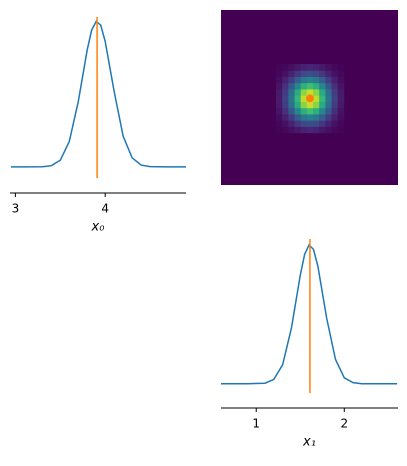 Image resolution: width=407 pixels, height=466 pixels. What do you see at coordinates (105, 209) in the screenshot?
I see `x-tick-label: 4` at bounding box center [105, 209].